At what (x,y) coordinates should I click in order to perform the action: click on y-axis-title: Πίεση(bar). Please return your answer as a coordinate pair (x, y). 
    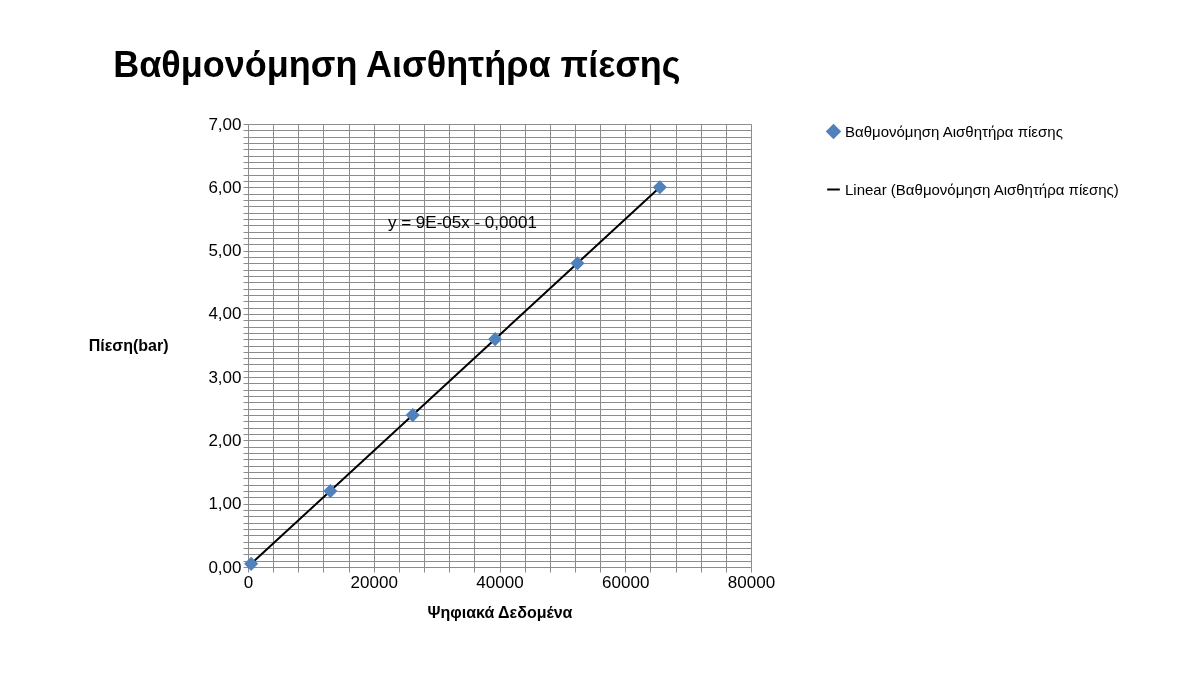
    Looking at the image, I should click on (128, 345).